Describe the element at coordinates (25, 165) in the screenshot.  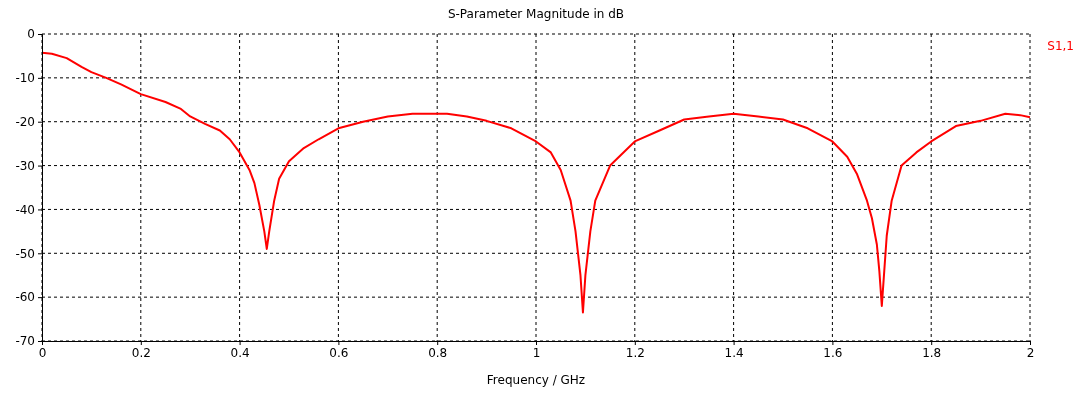
I see `y-tick-label: -30` at that location.